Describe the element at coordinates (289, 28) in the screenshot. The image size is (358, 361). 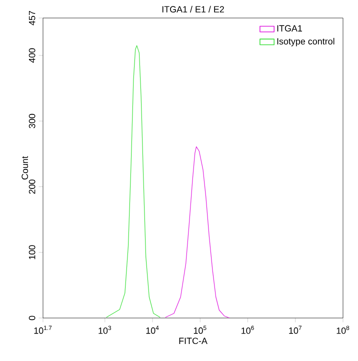
I see `legend-label: ITGA1` at that location.